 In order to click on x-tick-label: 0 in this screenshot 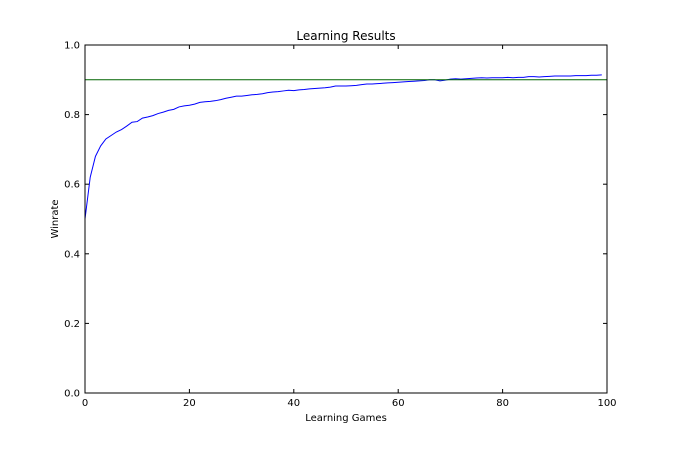, I will do `click(85, 403)`.